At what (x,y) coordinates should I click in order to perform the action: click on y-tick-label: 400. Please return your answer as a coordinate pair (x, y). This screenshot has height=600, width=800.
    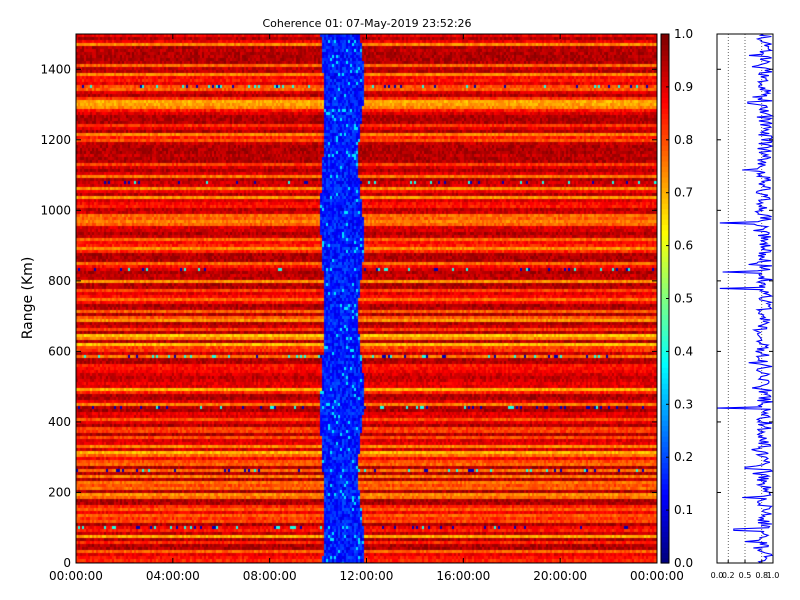
    Looking at the image, I should click on (59, 422).